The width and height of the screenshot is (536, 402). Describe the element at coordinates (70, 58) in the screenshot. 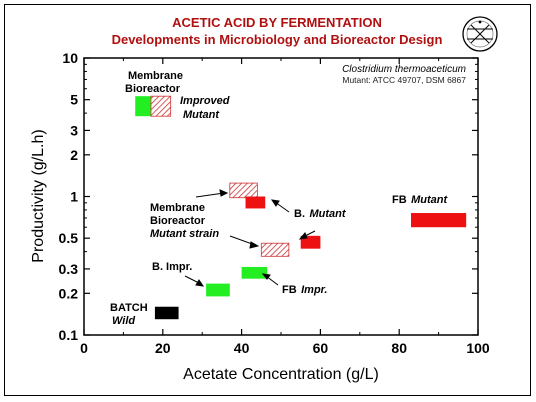

I see `y-tick-label: 10` at that location.